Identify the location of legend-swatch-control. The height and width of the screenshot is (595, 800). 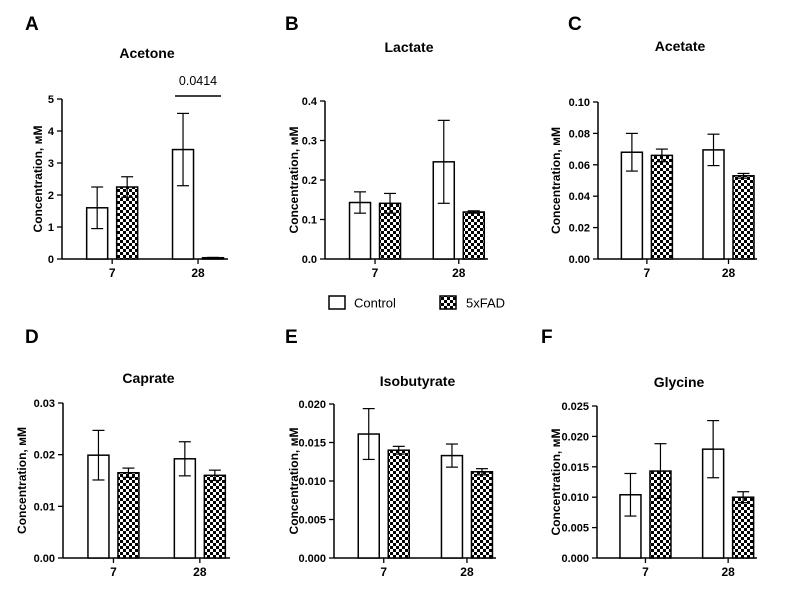
(337, 302).